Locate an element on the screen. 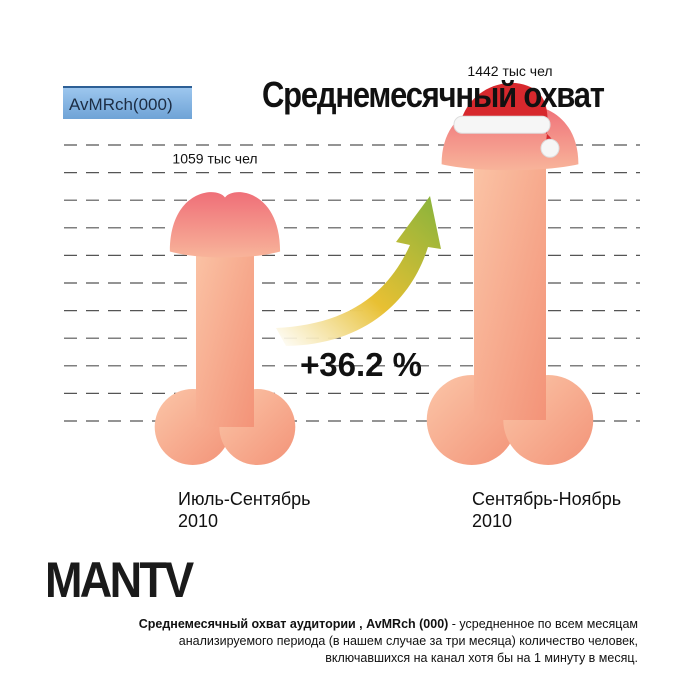  growth-arrow is located at coordinates (358, 271).